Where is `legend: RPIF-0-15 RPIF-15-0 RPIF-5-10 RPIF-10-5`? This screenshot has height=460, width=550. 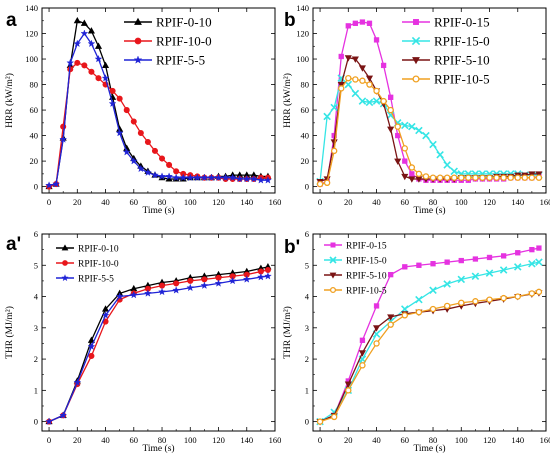 legend: RPIF-0-15 RPIF-15-0 RPIF-5-10 RPIF-10-5 is located at coordinates (355, 269).